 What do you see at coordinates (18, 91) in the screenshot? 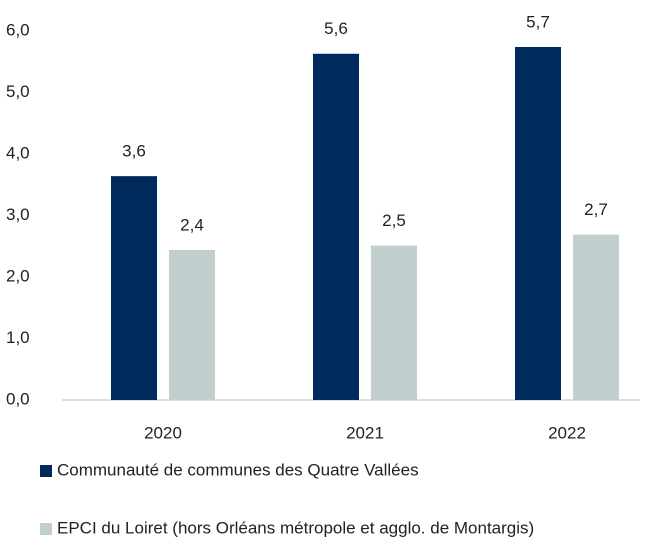
I see `y-tick-label: 5,0` at bounding box center [18, 91].